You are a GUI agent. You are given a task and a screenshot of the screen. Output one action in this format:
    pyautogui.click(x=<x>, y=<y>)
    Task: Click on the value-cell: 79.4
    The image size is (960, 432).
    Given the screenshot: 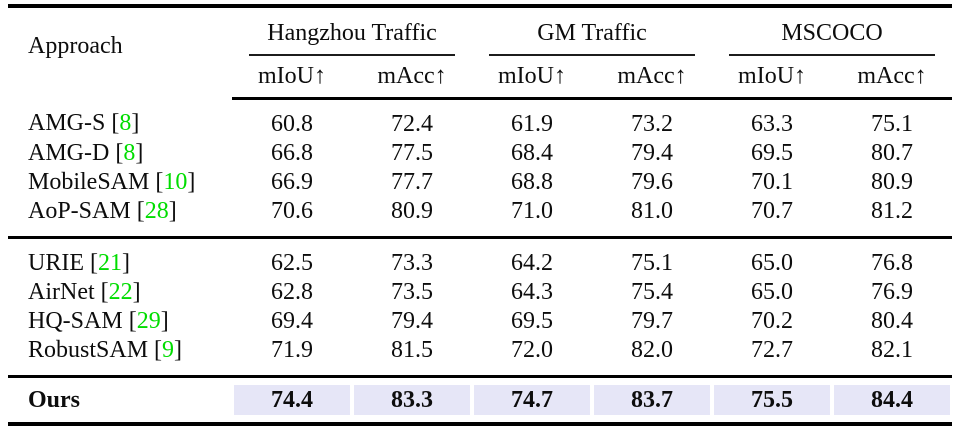 What is the action you would take?
    pyautogui.click(x=652, y=152)
    